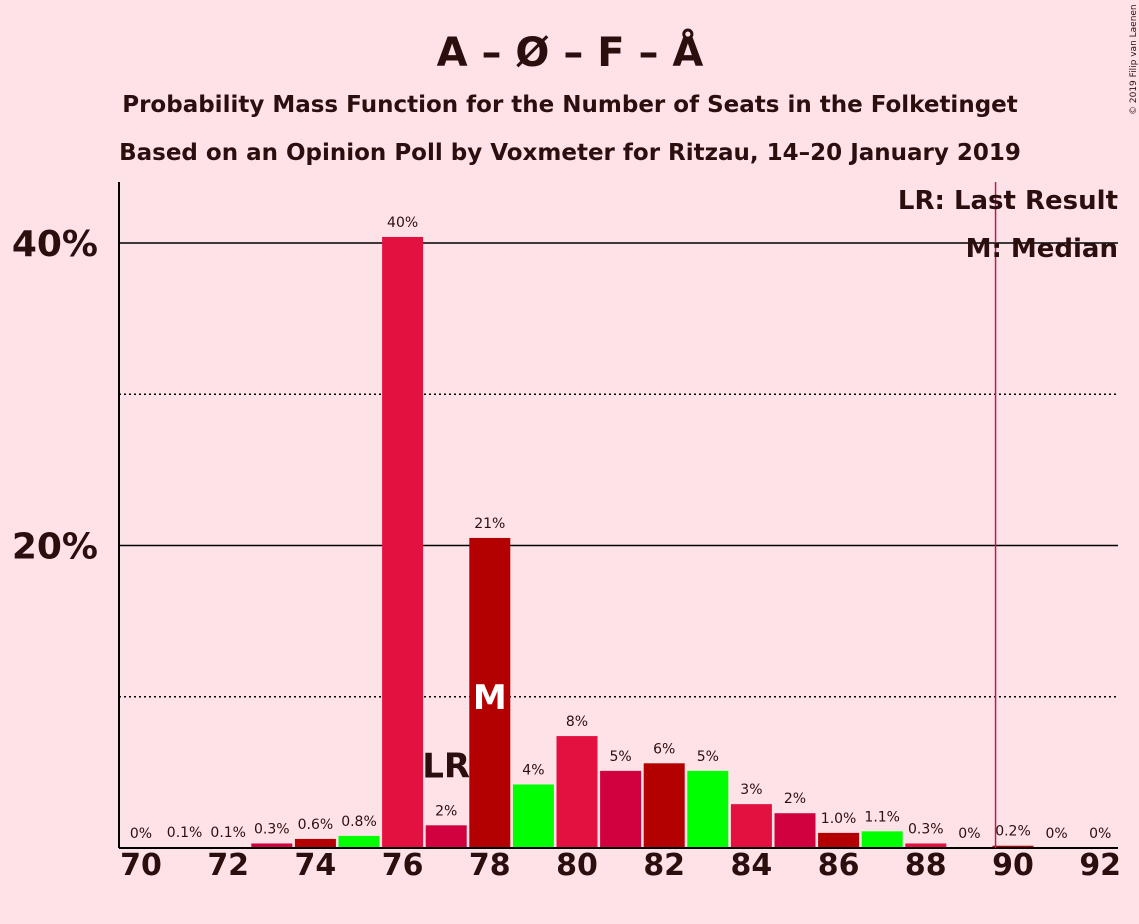  What do you see at coordinates (969, 834) in the screenshot?
I see `value-label-89: 0%` at bounding box center [969, 834].